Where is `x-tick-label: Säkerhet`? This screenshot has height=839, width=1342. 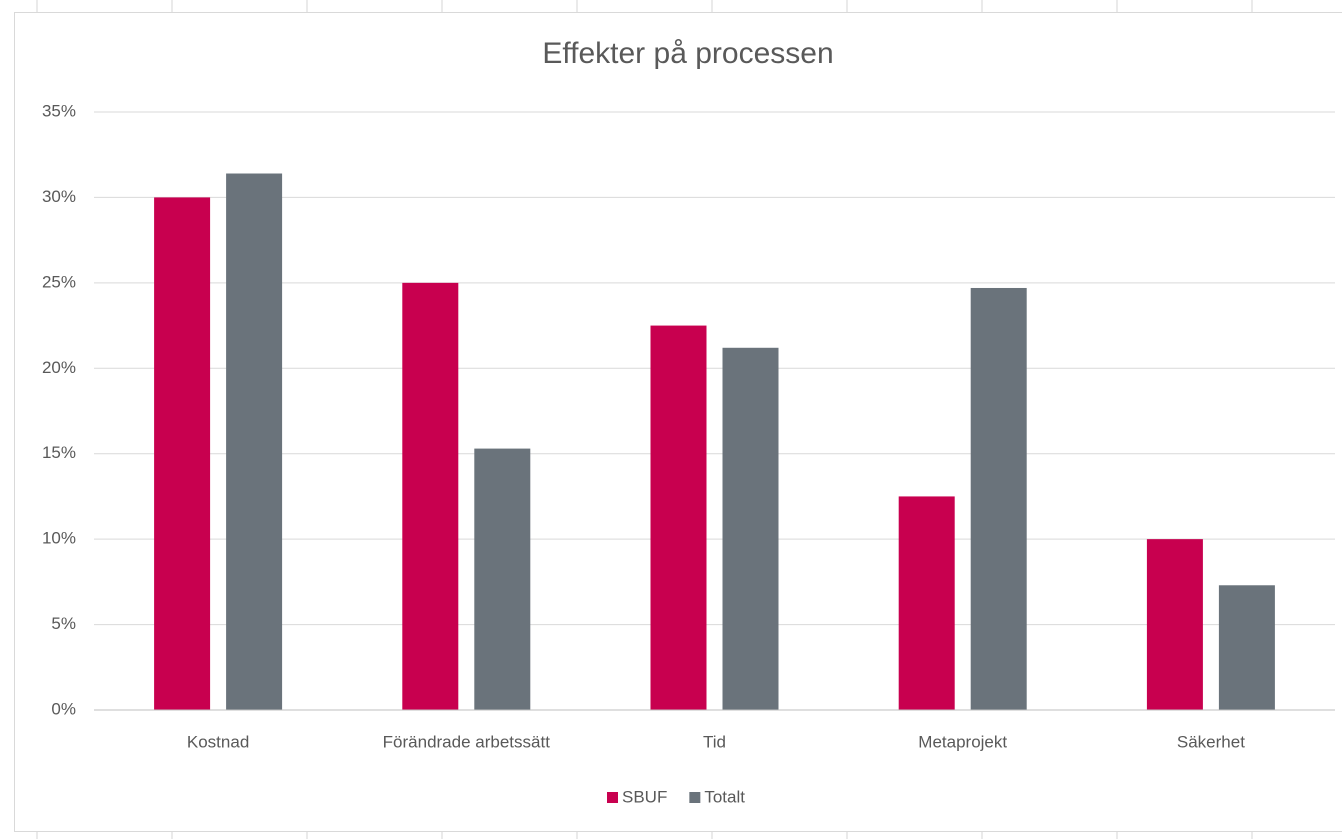 x-tick-label: Säkerhet is located at coordinates (1211, 741).